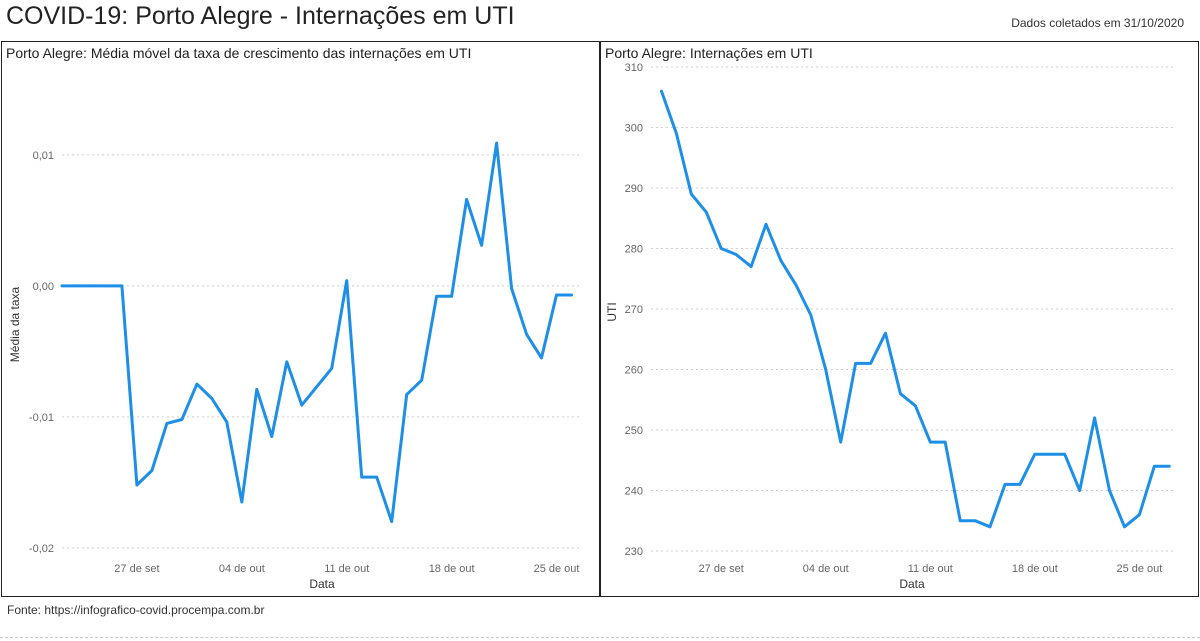 This screenshot has height=641, width=1200. What do you see at coordinates (612, 311) in the screenshot?
I see `y-axis-title: UTI` at bounding box center [612, 311].